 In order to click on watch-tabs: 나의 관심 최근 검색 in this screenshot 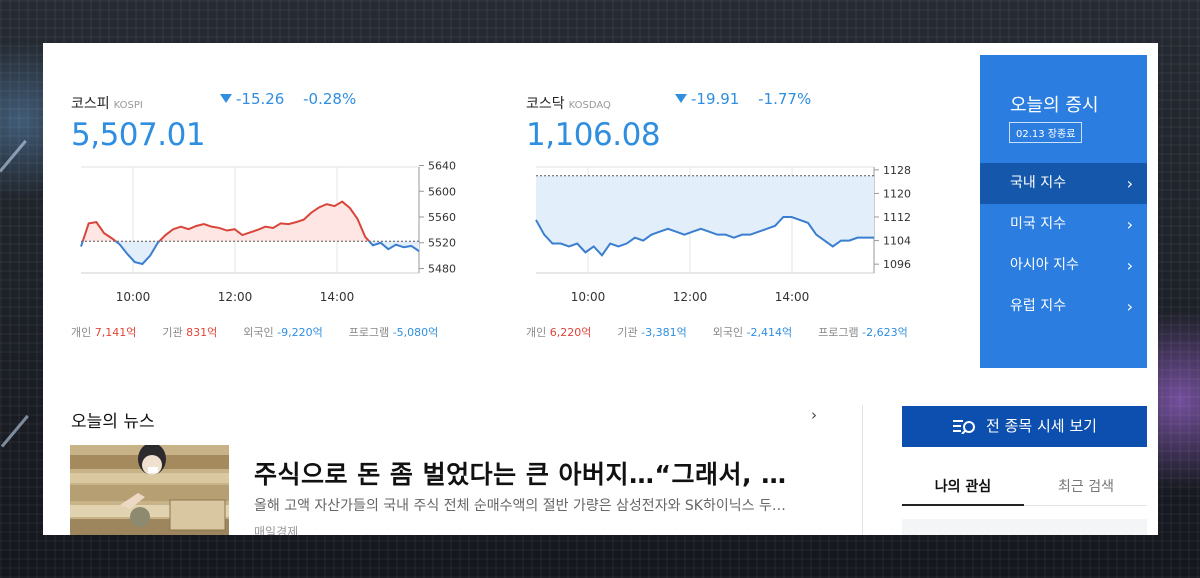, I will do `click(1024, 488)`.